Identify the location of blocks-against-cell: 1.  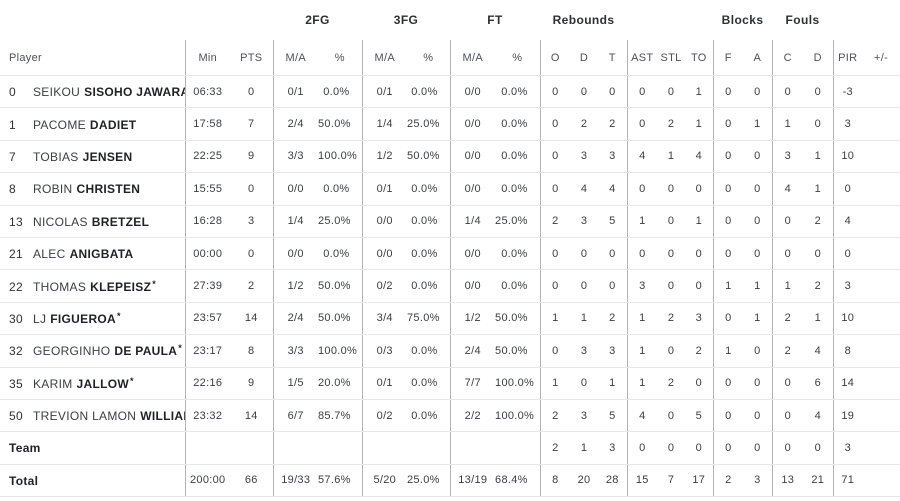
(758, 319).